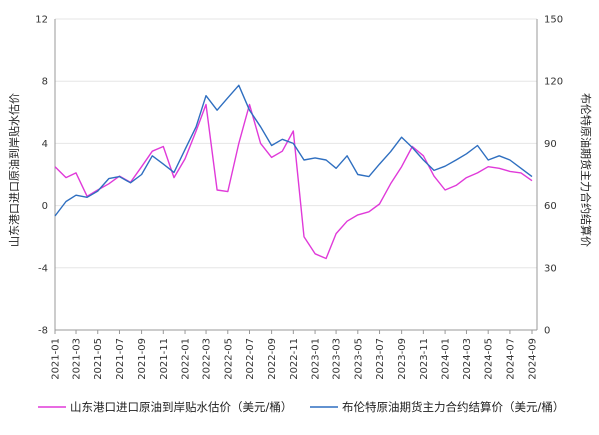  What do you see at coordinates (45, 206) in the screenshot?
I see `left-y-tick-label-2: 0` at bounding box center [45, 206].